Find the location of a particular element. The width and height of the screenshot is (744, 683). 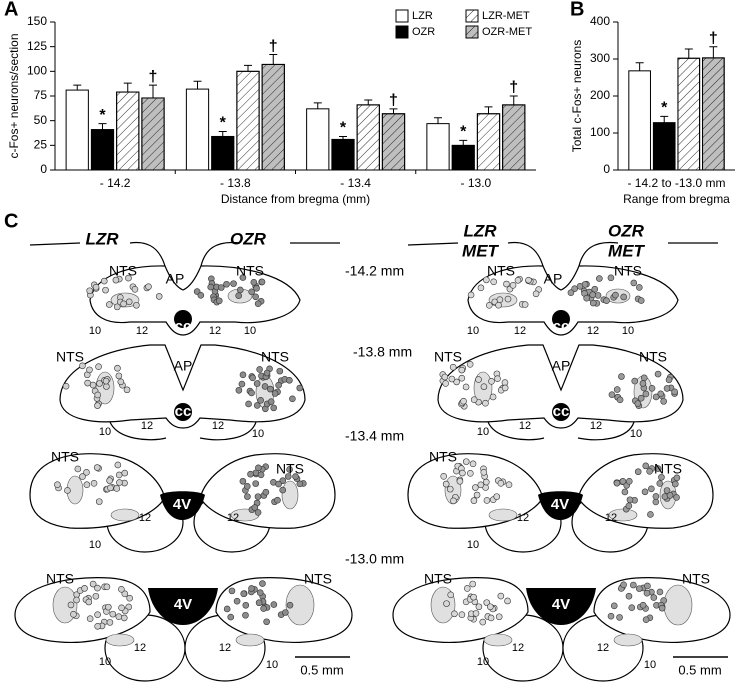

y-axis-label: Total c-Fos+ neurons is located at coordinates (577, 96).